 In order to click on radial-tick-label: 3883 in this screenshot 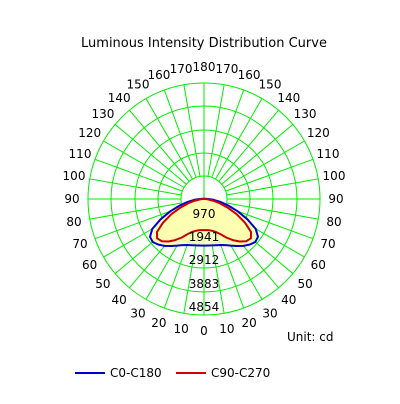, I will do `click(204, 284)`.